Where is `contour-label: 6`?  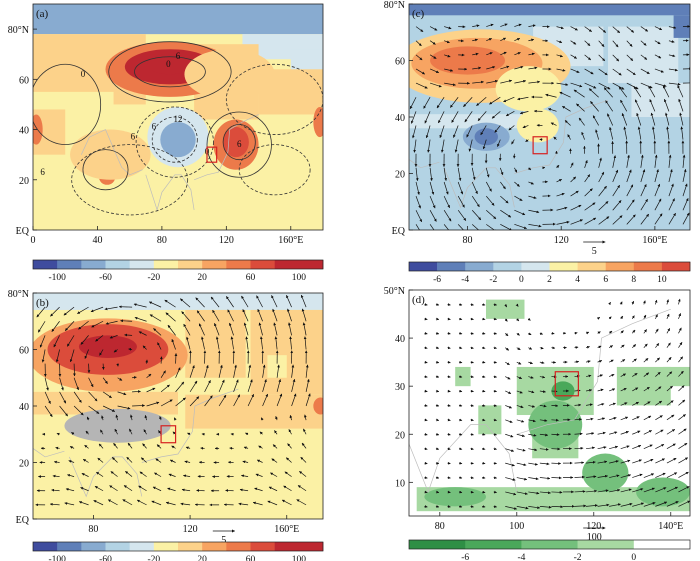
contour-label: 6 is located at coordinates (178, 56).